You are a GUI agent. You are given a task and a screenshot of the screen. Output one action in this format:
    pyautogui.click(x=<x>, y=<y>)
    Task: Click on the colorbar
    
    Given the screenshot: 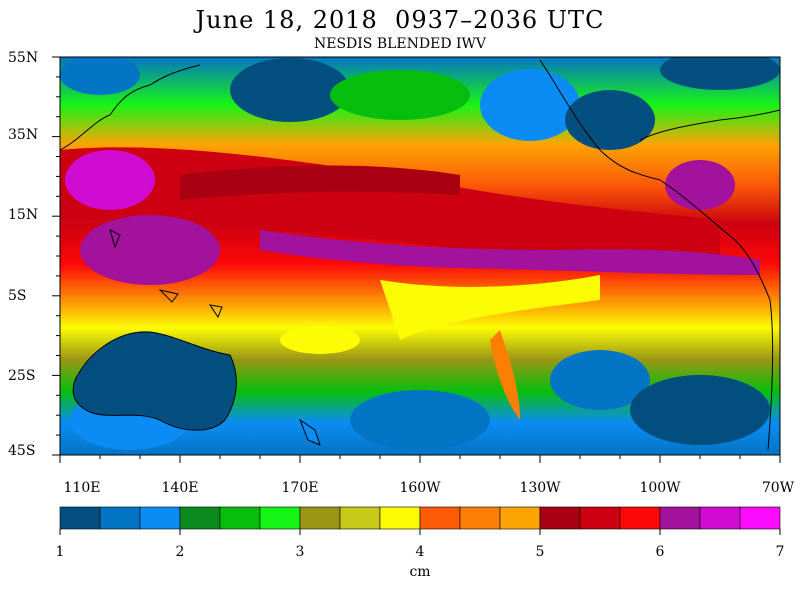 What is the action you would take?
    pyautogui.click(x=420, y=520)
    